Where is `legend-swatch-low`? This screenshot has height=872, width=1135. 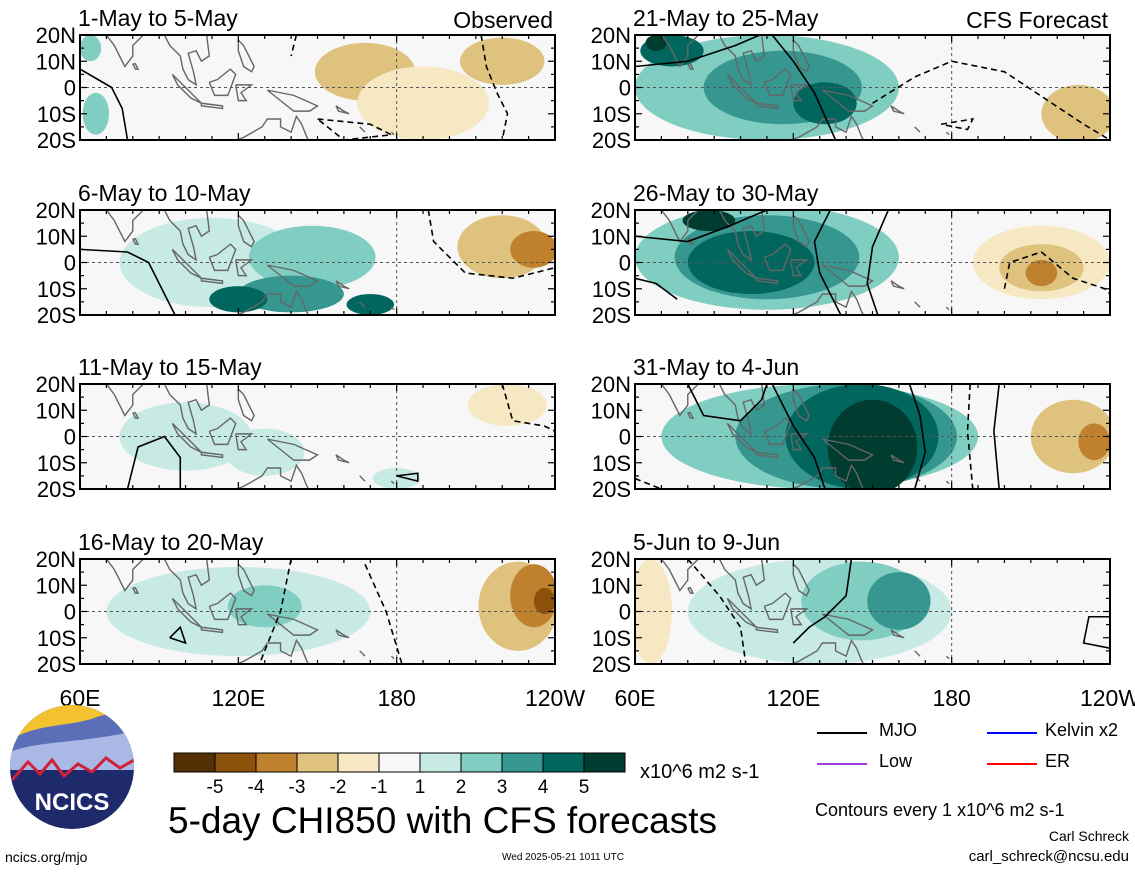
legend-swatch-low is located at coordinates (842, 764).